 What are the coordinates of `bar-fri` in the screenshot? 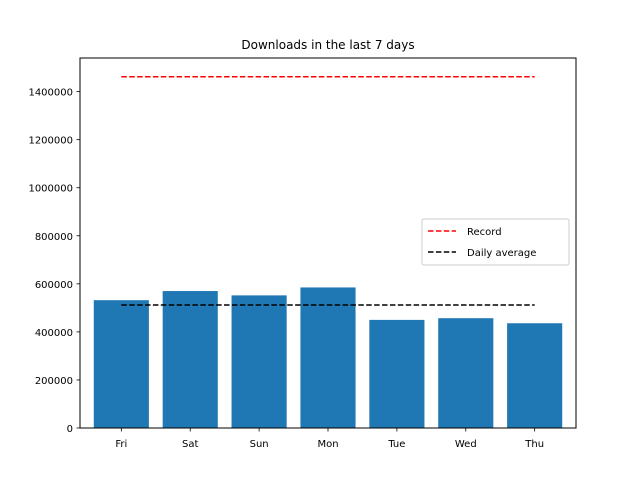 It's located at (121, 364).